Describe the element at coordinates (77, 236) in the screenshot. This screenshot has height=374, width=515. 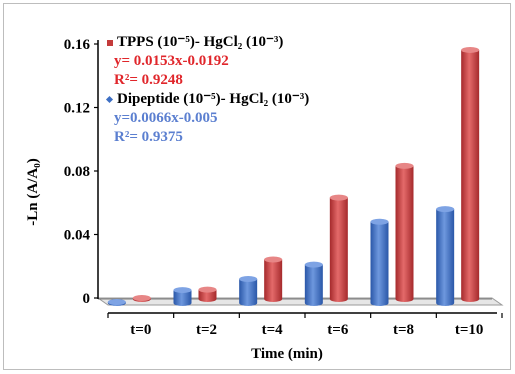
I see `y-tick-label: 0.04` at that location.